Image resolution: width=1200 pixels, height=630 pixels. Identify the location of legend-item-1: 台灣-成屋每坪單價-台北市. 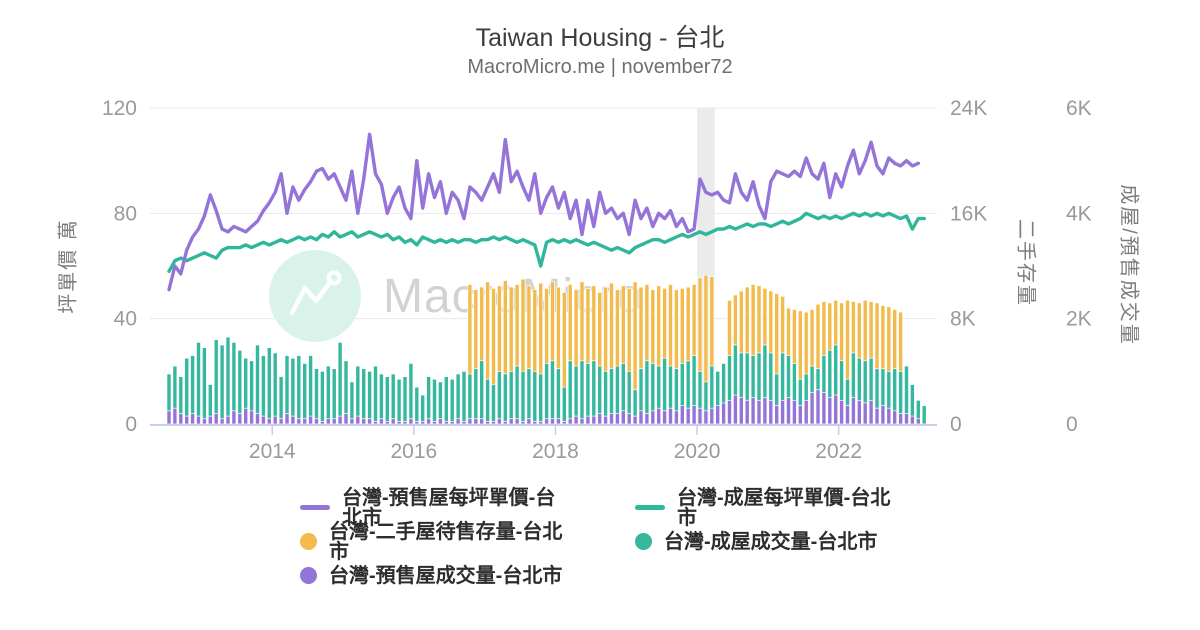
(767, 508).